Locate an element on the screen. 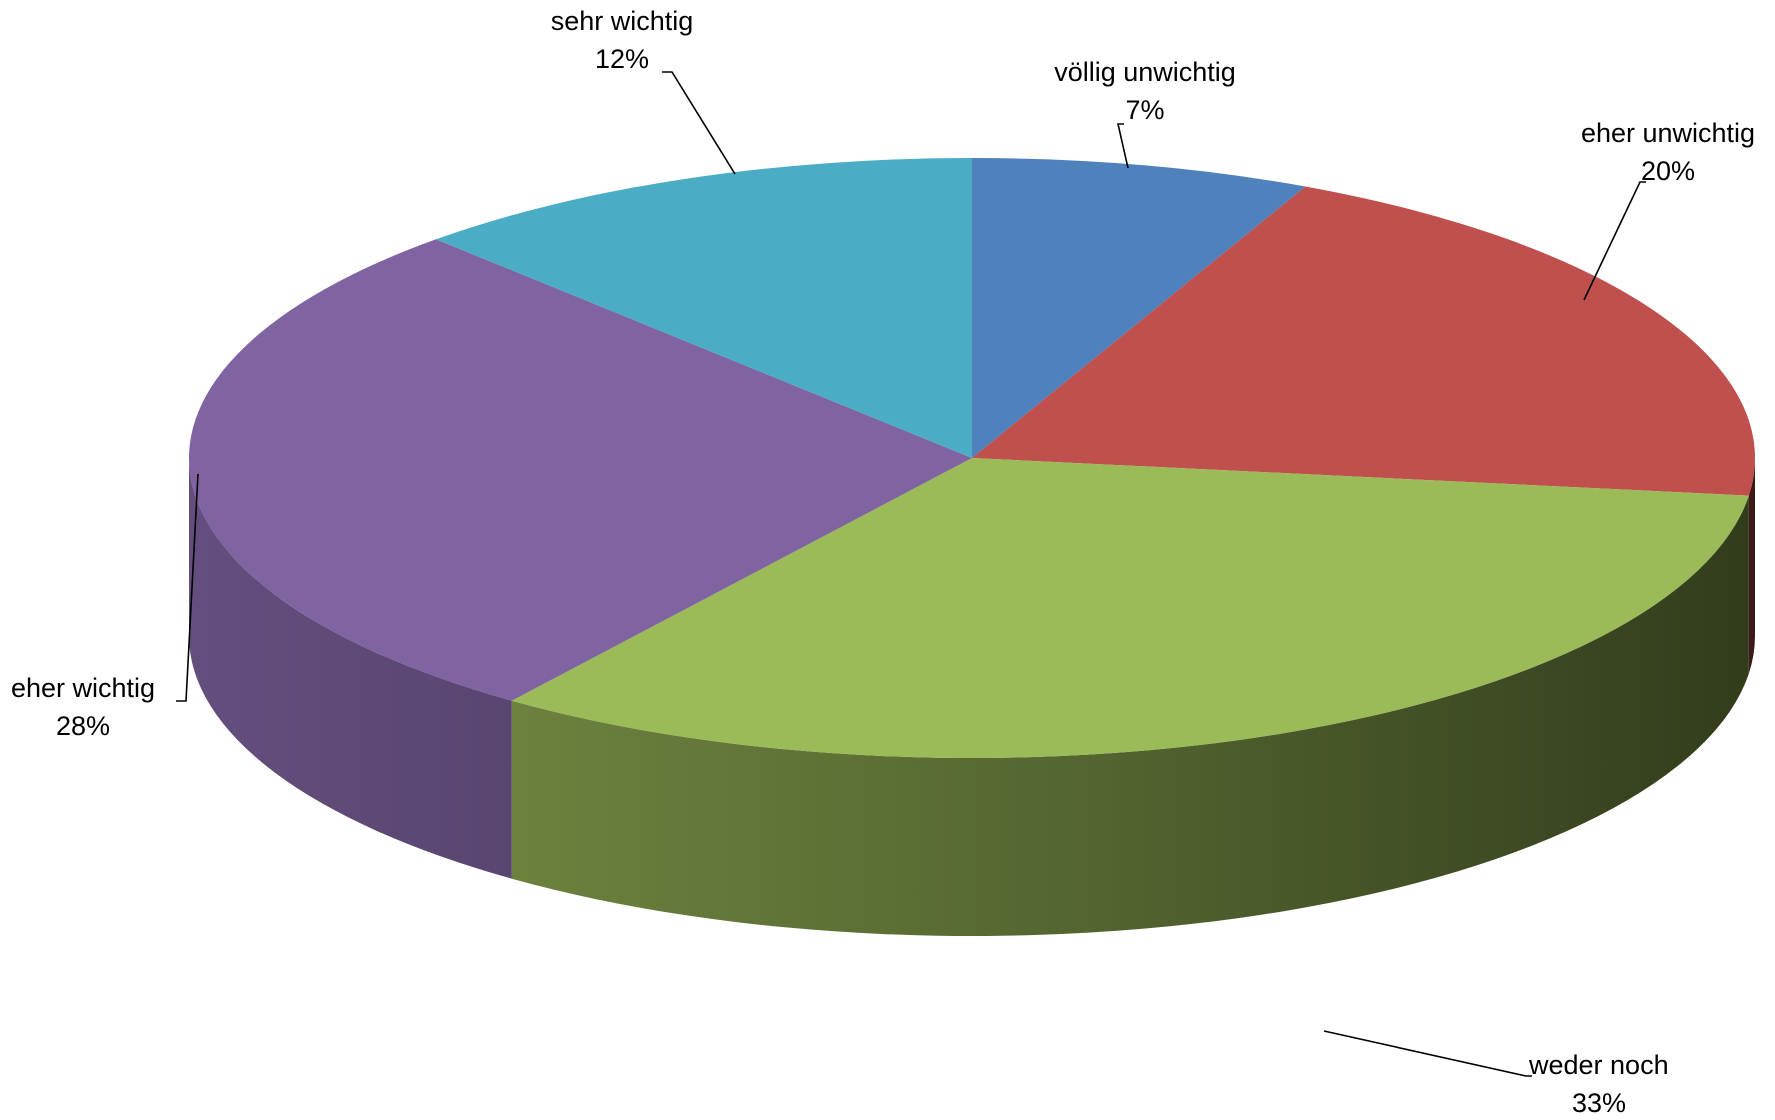 The image size is (1775, 1120). pie-slice-sehr-wichtig is located at coordinates (703, 308).